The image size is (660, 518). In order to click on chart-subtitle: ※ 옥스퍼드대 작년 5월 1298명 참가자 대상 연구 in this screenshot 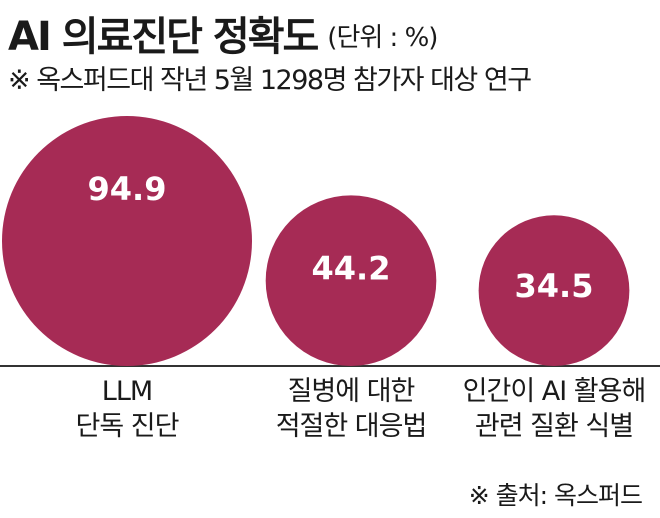, I will do `click(270, 80)`.